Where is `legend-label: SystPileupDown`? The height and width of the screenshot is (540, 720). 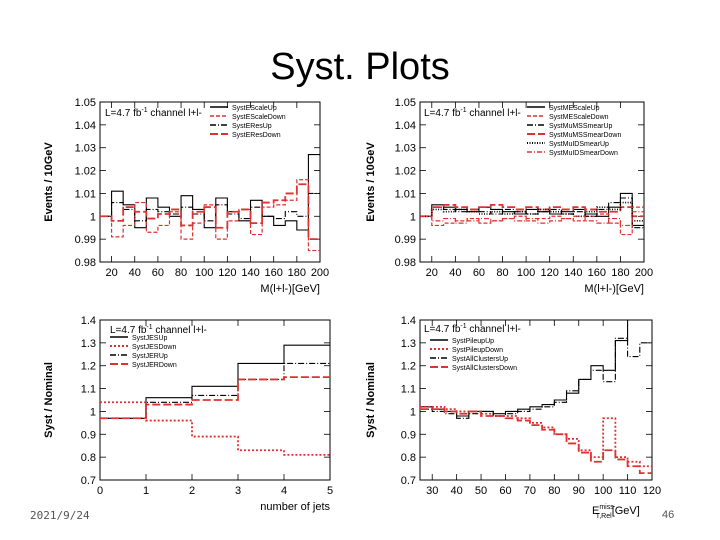
legend-label: SystPileupDown is located at coordinates (477, 350).